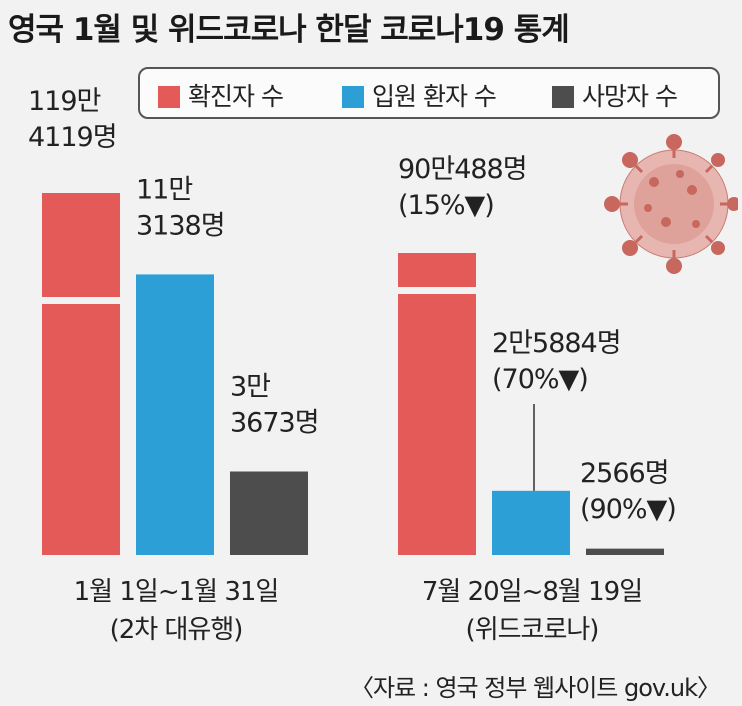  What do you see at coordinates (164, 189) in the screenshot?
I see `data-label-hospitalized-jan-line1: 11만` at bounding box center [164, 189].